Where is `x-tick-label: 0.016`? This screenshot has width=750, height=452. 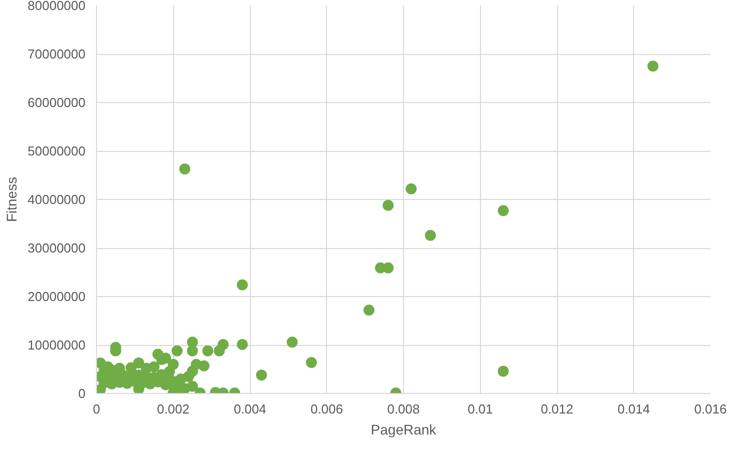 x-tick-label: 0.016 is located at coordinates (710, 409).